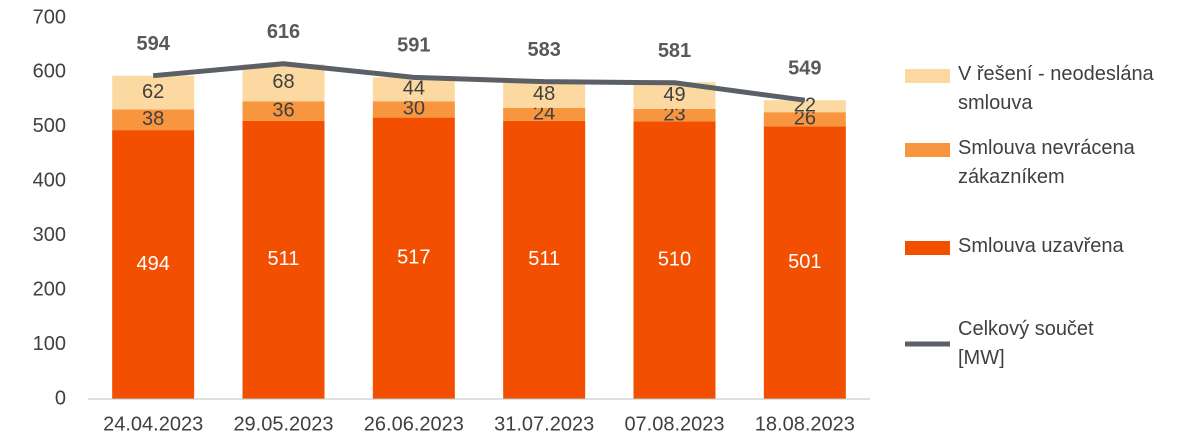 Image resolution: width=1199 pixels, height=439 pixels. Describe the element at coordinates (414, 424) in the screenshot. I see `x-tick-label: 26.06.2023` at that location.